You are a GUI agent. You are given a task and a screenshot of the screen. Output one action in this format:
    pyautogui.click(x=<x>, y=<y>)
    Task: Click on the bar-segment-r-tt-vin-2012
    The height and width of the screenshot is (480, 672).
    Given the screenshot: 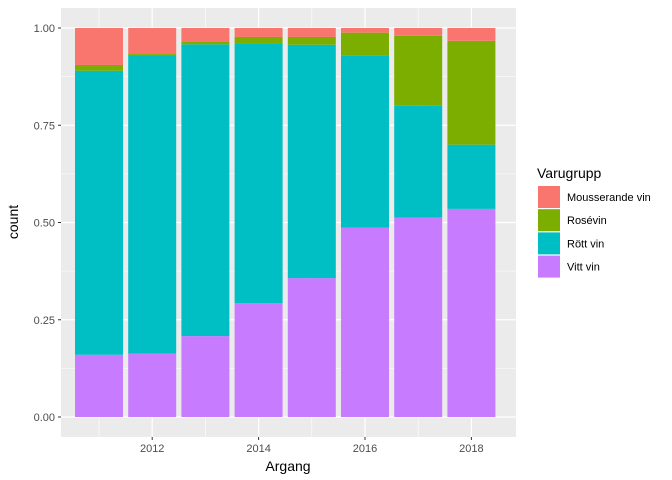 What is the action you would take?
    pyautogui.click(x=152, y=205)
    